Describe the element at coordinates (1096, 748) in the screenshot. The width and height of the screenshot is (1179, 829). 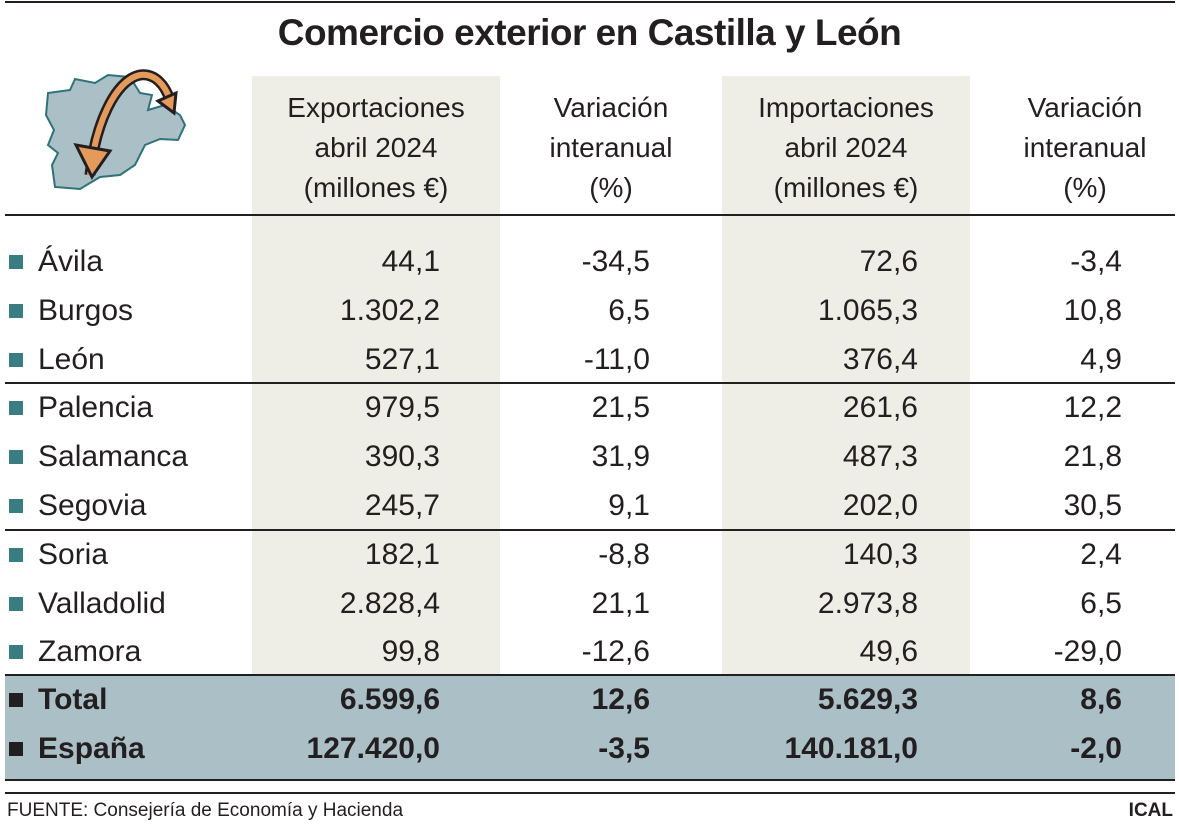
I see `table-cell: -2,0` at that location.